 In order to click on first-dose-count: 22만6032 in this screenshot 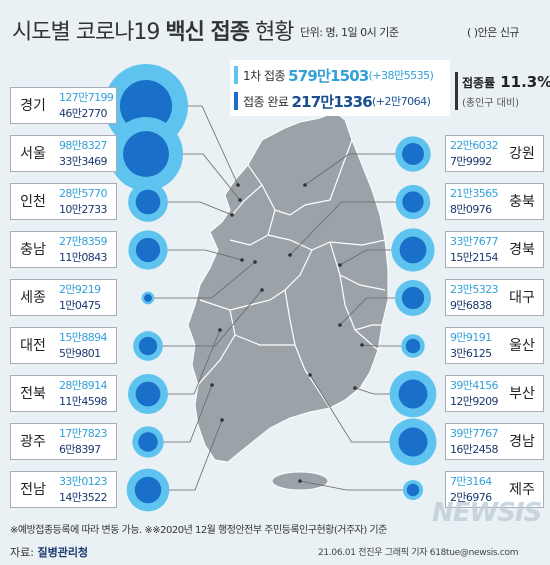, I will do `click(474, 145)`.